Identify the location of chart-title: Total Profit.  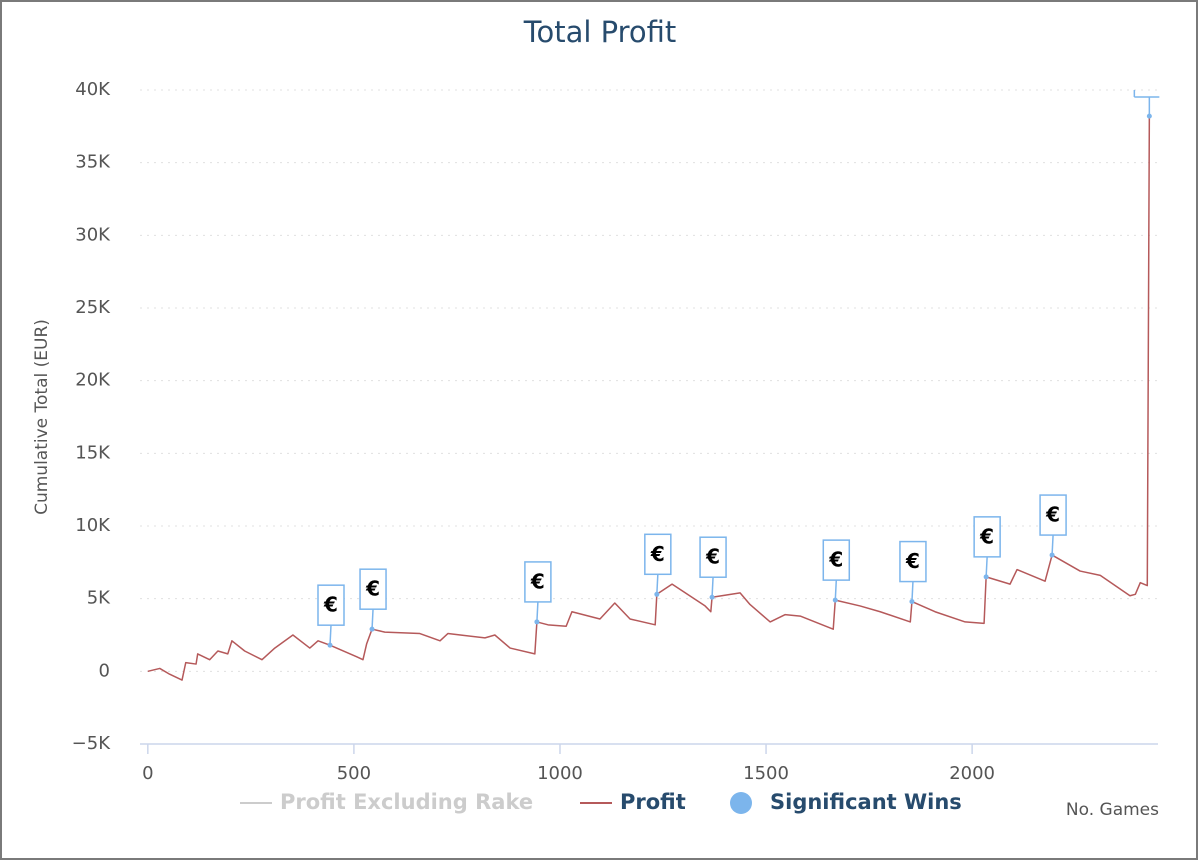
(600, 32).